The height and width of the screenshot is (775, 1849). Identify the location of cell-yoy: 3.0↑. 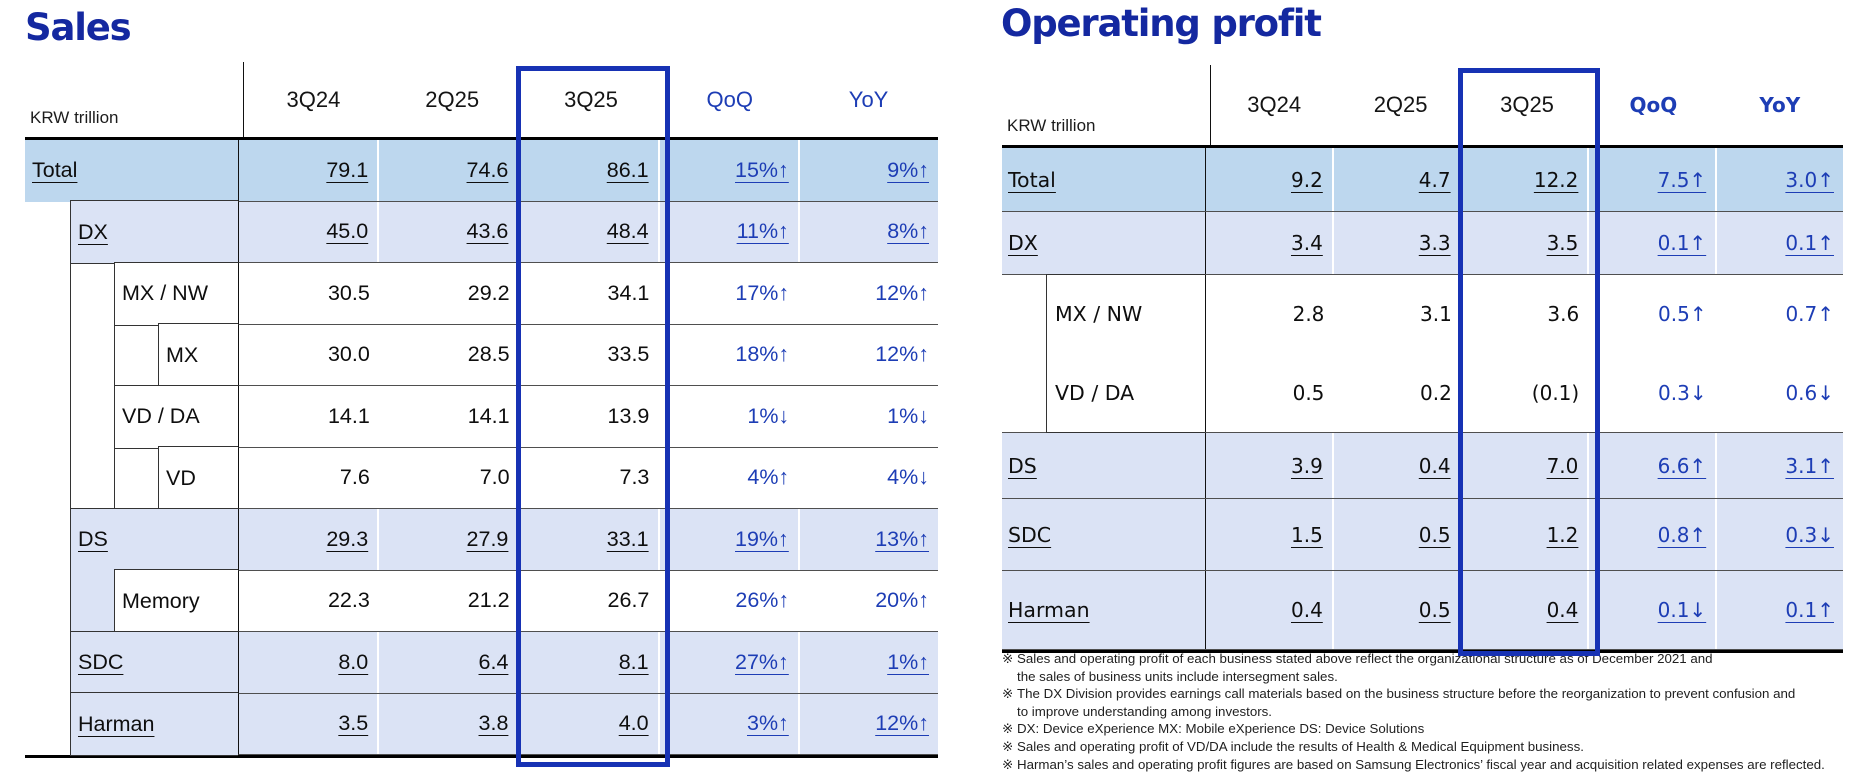
(1780, 179).